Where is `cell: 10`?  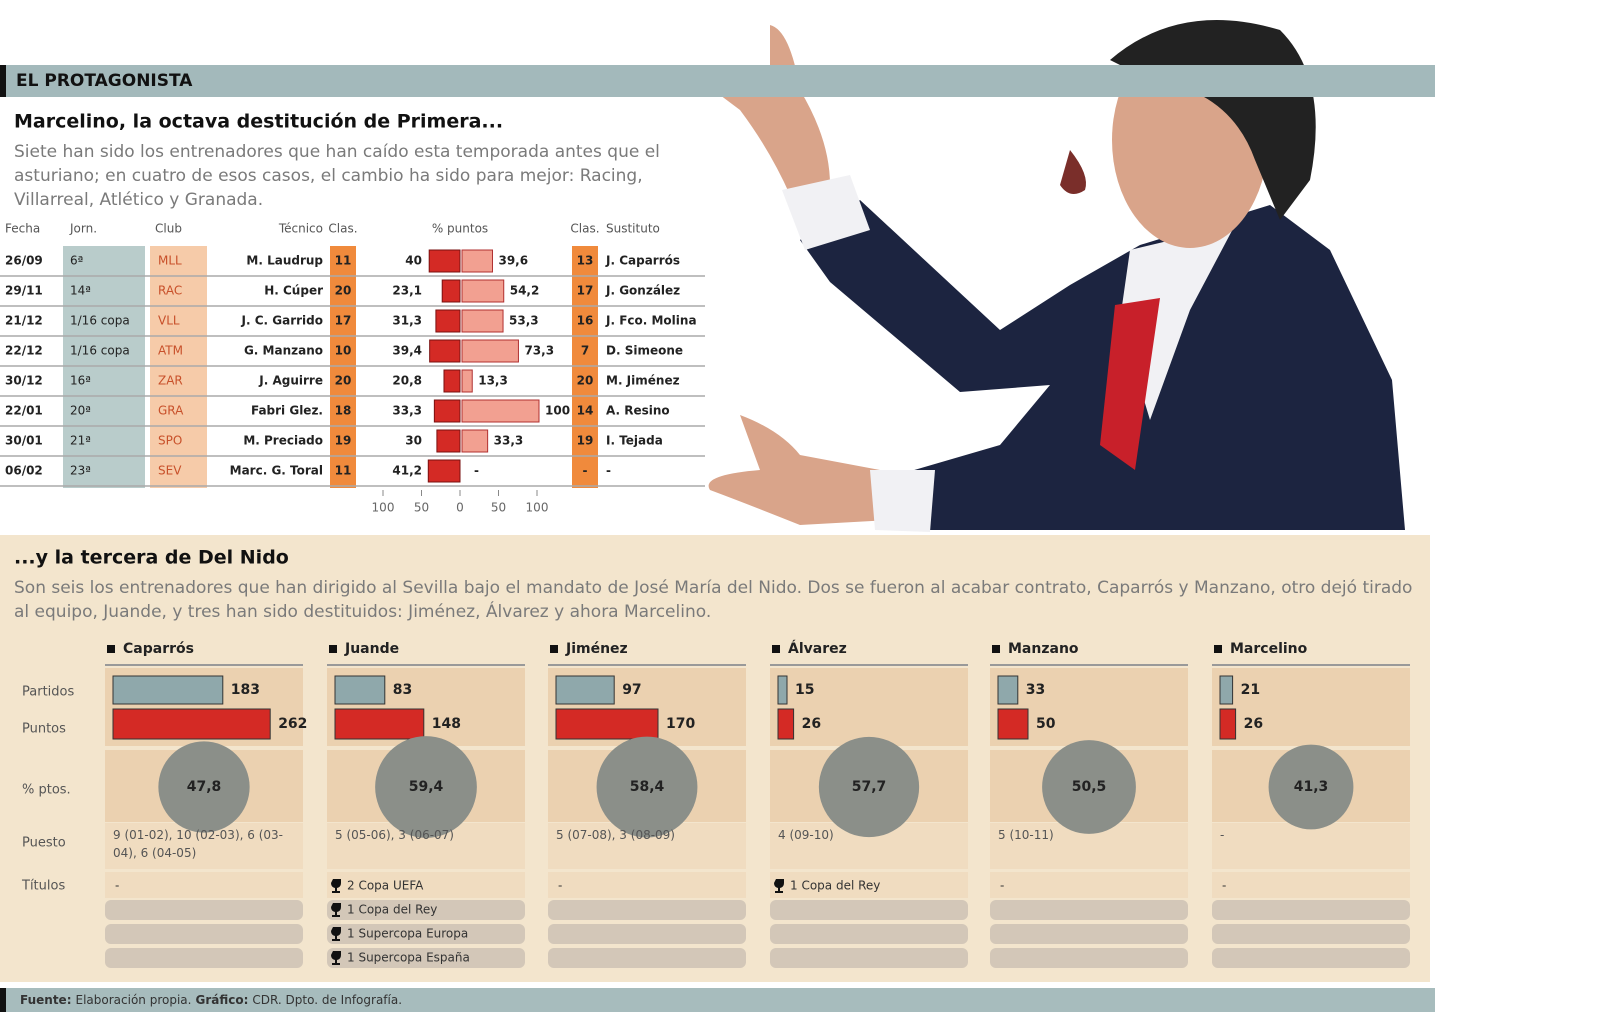 cell: 10 is located at coordinates (343, 351).